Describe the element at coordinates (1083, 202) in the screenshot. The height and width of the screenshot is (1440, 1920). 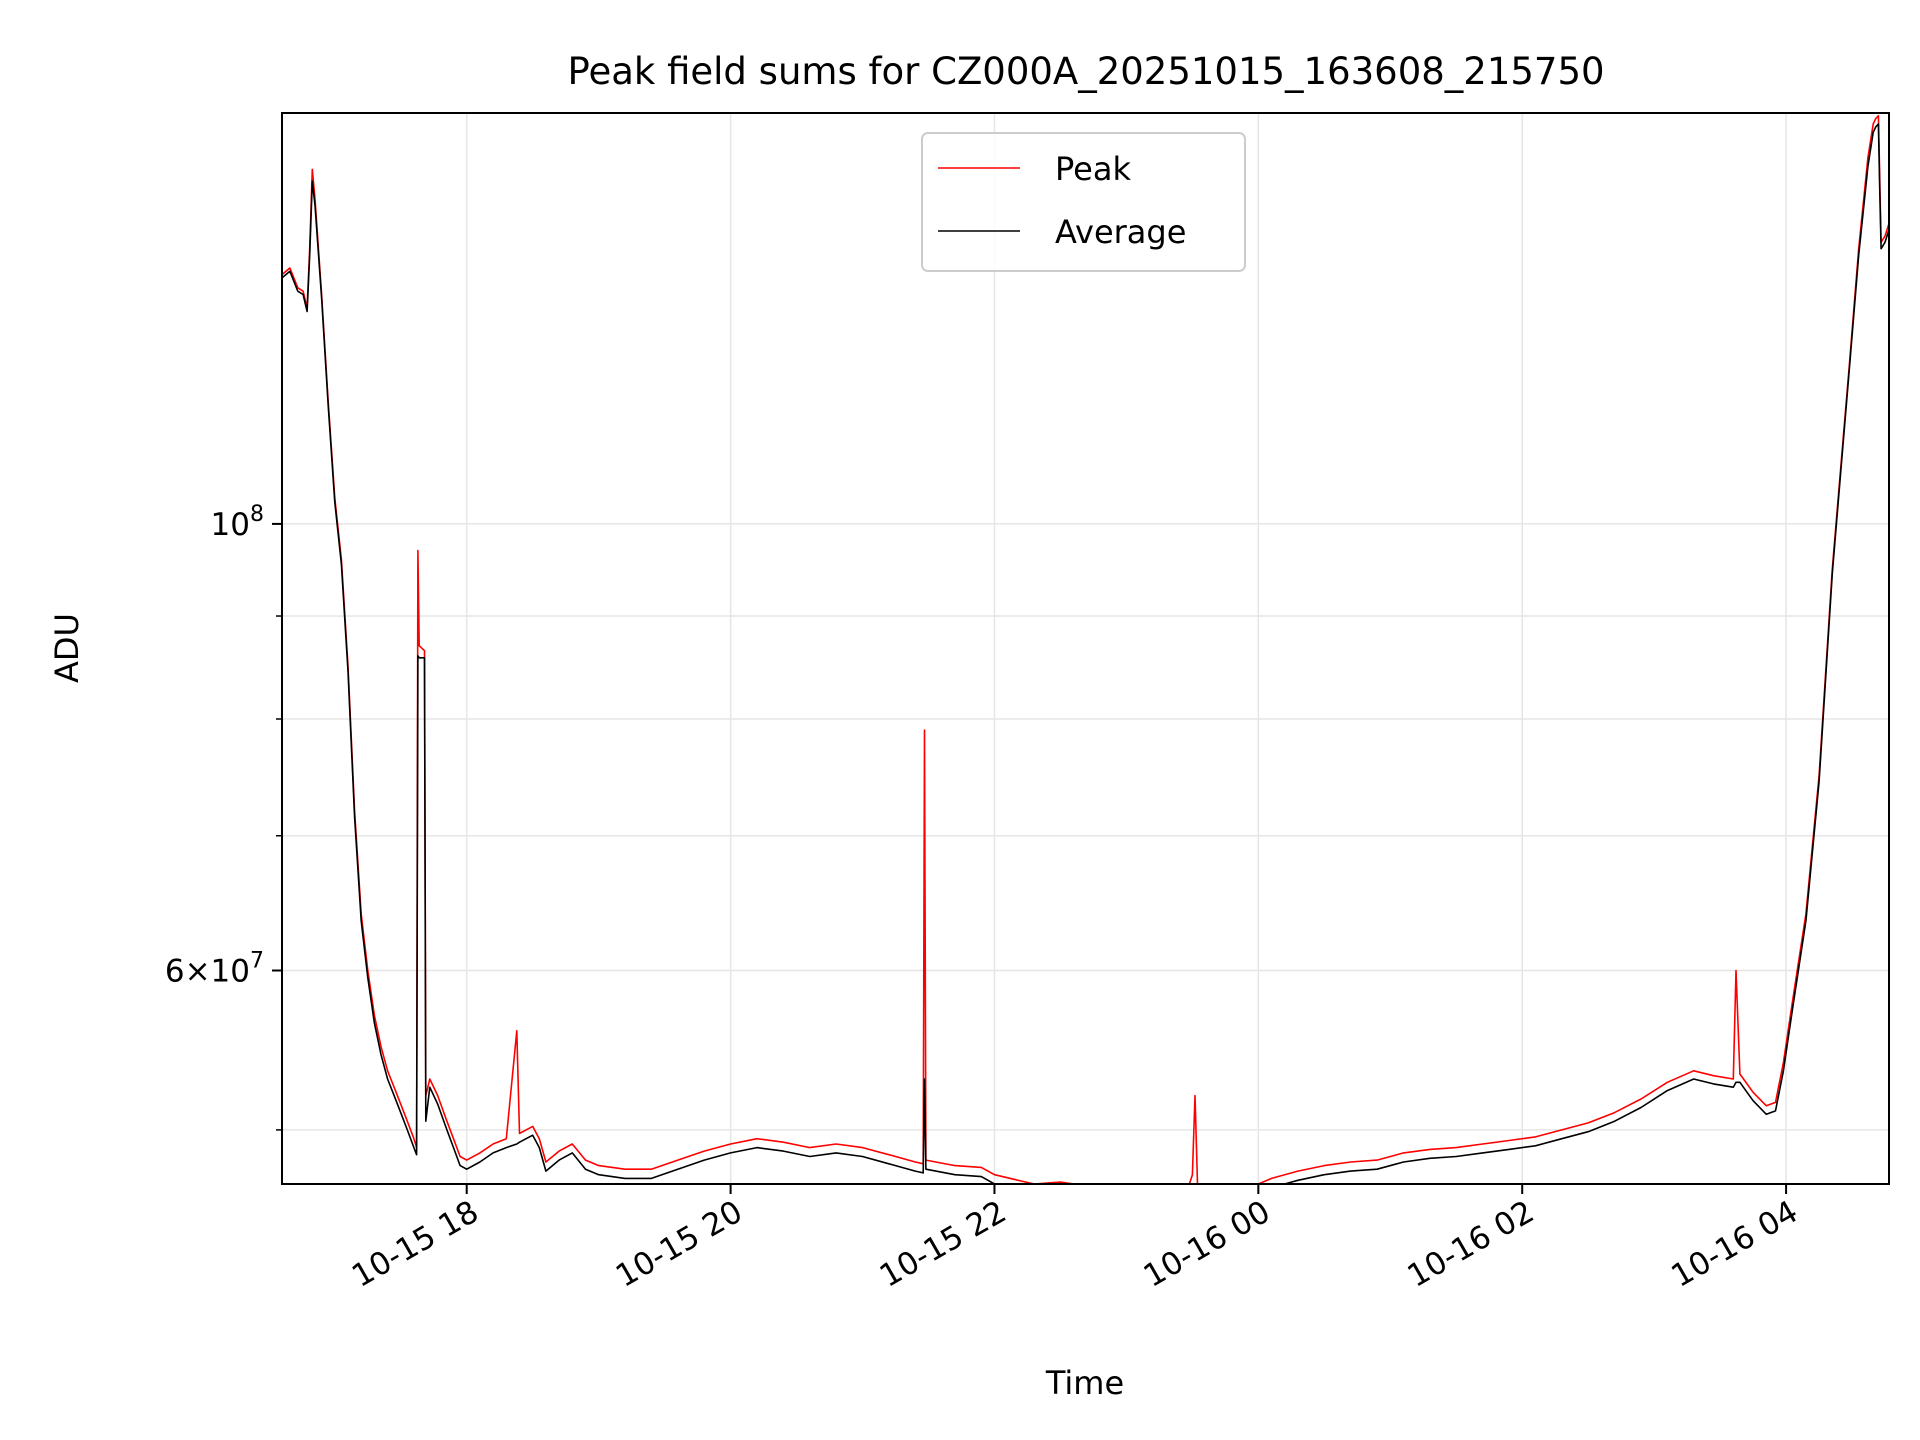
I see `legend: Peak Average` at that location.